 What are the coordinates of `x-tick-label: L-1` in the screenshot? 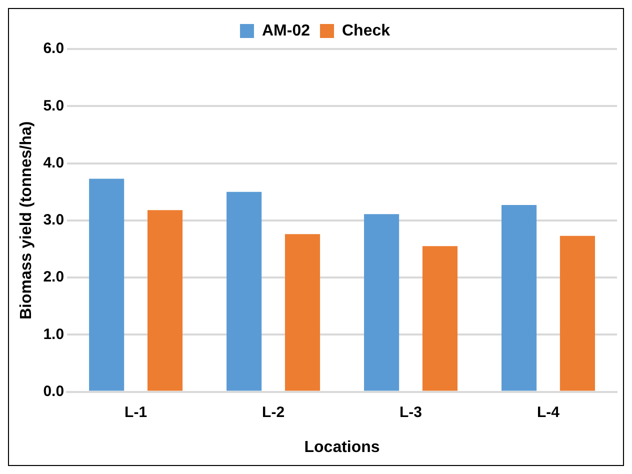 It's located at (136, 412).